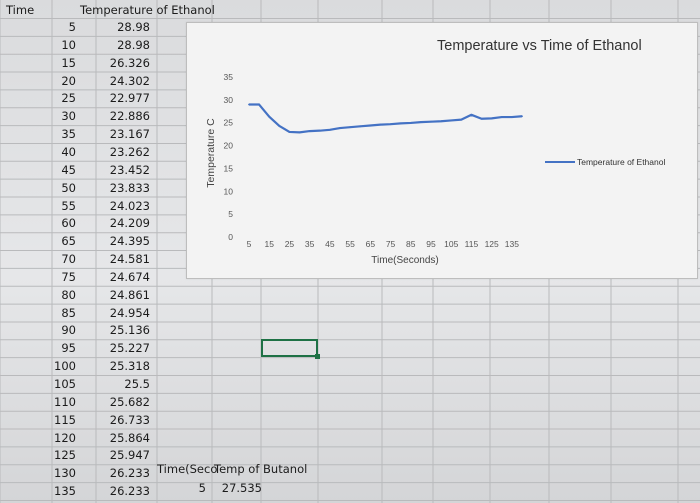 The width and height of the screenshot is (700, 503). Describe the element at coordinates (129, 419) in the screenshot. I see `temperature-cell: 26.733` at that location.